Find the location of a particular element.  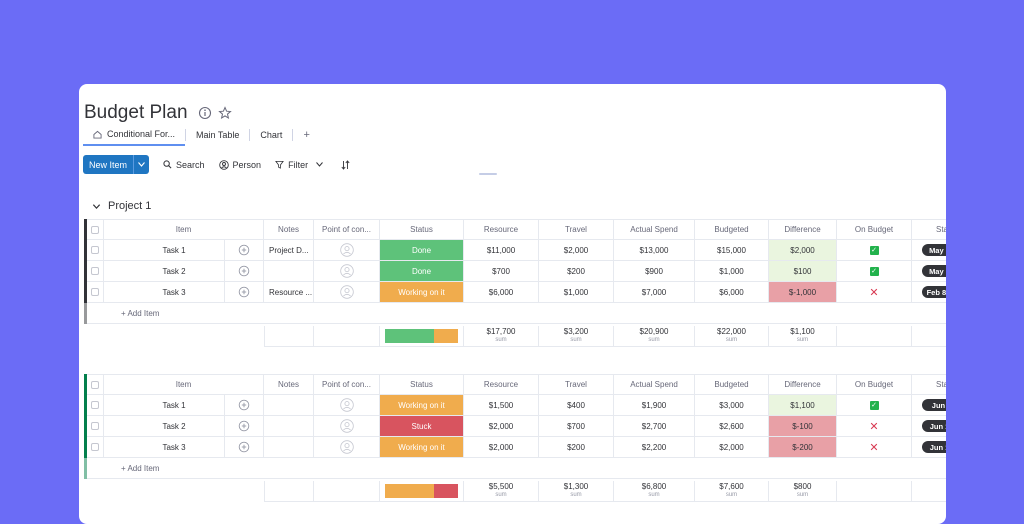

column-header-resource: Resource is located at coordinates (501, 384).